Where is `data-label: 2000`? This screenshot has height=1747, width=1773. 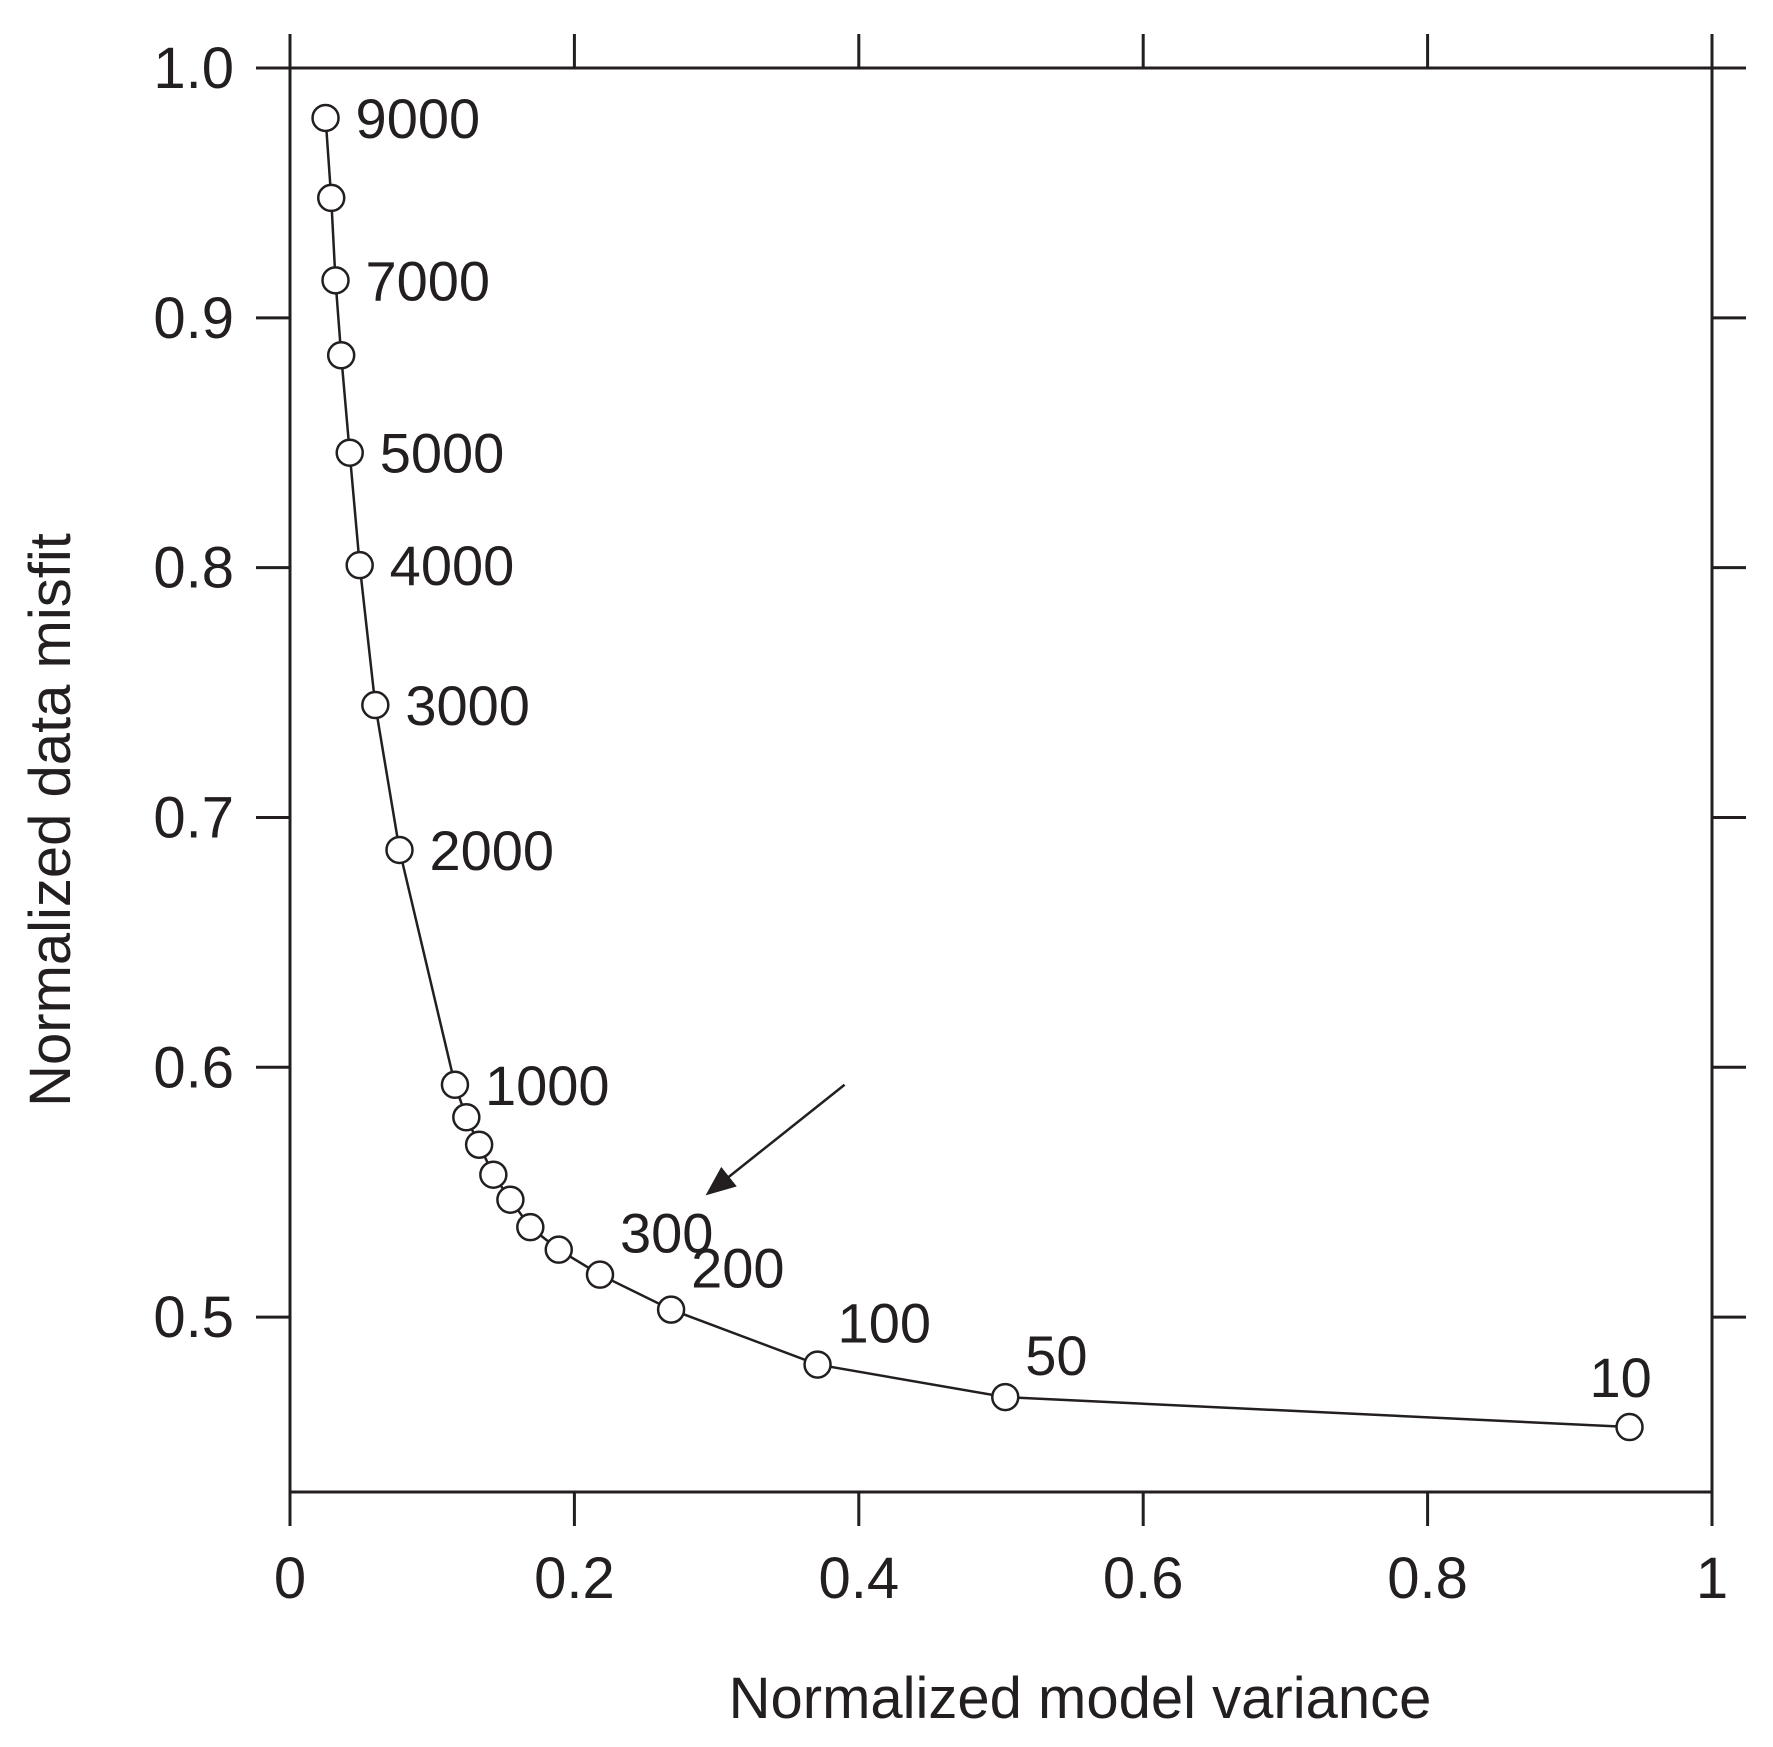 data-label: 2000 is located at coordinates (491, 850).